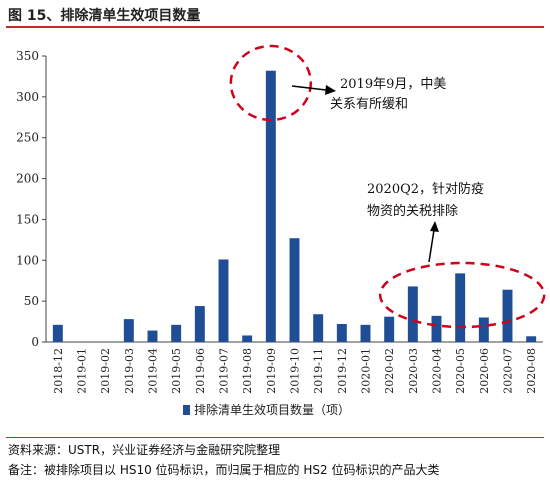 Image resolution: width=550 pixels, height=483 pixels. Describe the element at coordinates (318, 371) in the screenshot. I see `x-tick-label: 2019-11` at that location.